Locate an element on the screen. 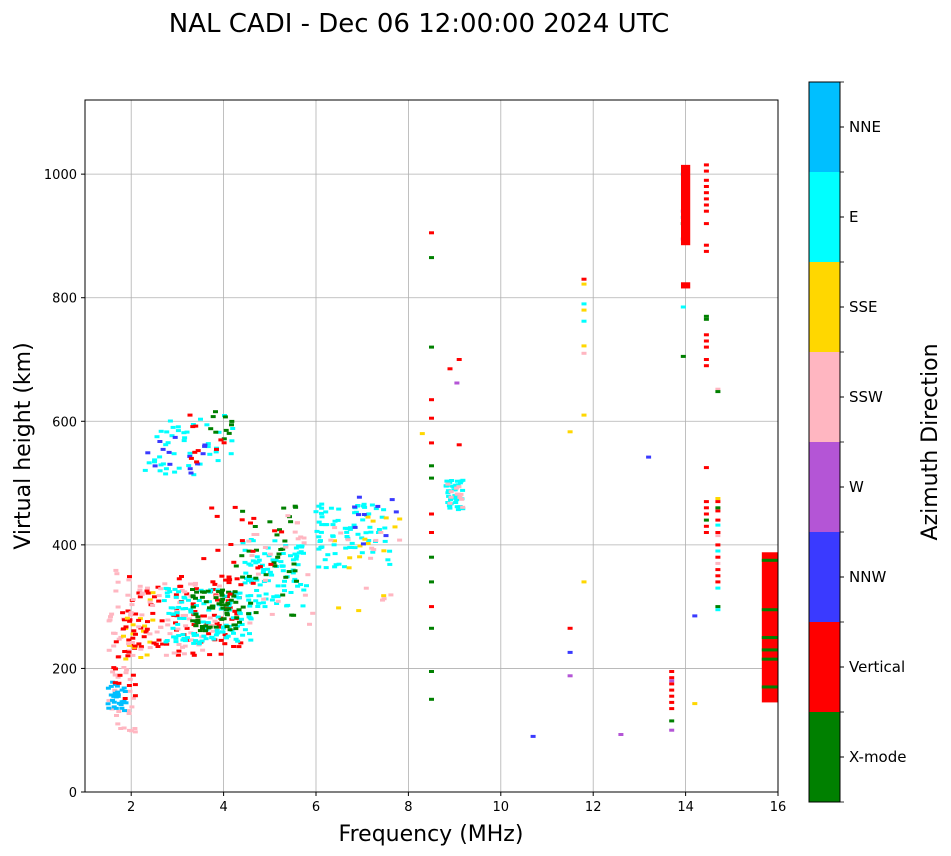 This screenshot has height=856, width=951. x-tick-label: 6 is located at coordinates (316, 807).